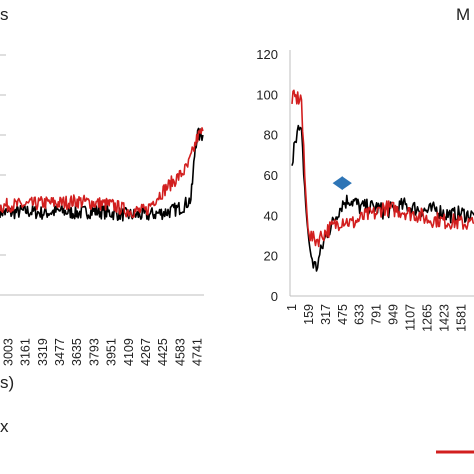 This screenshot has height=474, width=474. Describe the element at coordinates (77, 352) in the screenshot. I see `left-x-tick-label: 3635` at that location.